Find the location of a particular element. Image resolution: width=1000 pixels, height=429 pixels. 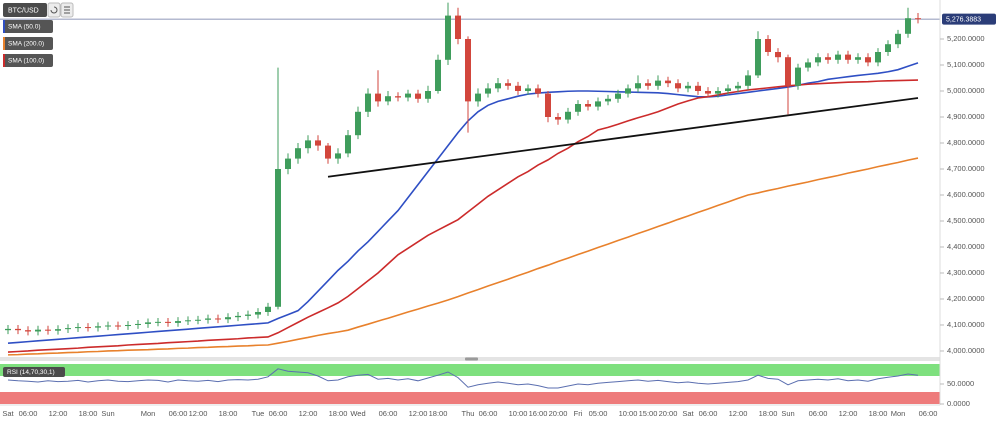

x-tick-label: 05:00 is located at coordinates (598, 413).